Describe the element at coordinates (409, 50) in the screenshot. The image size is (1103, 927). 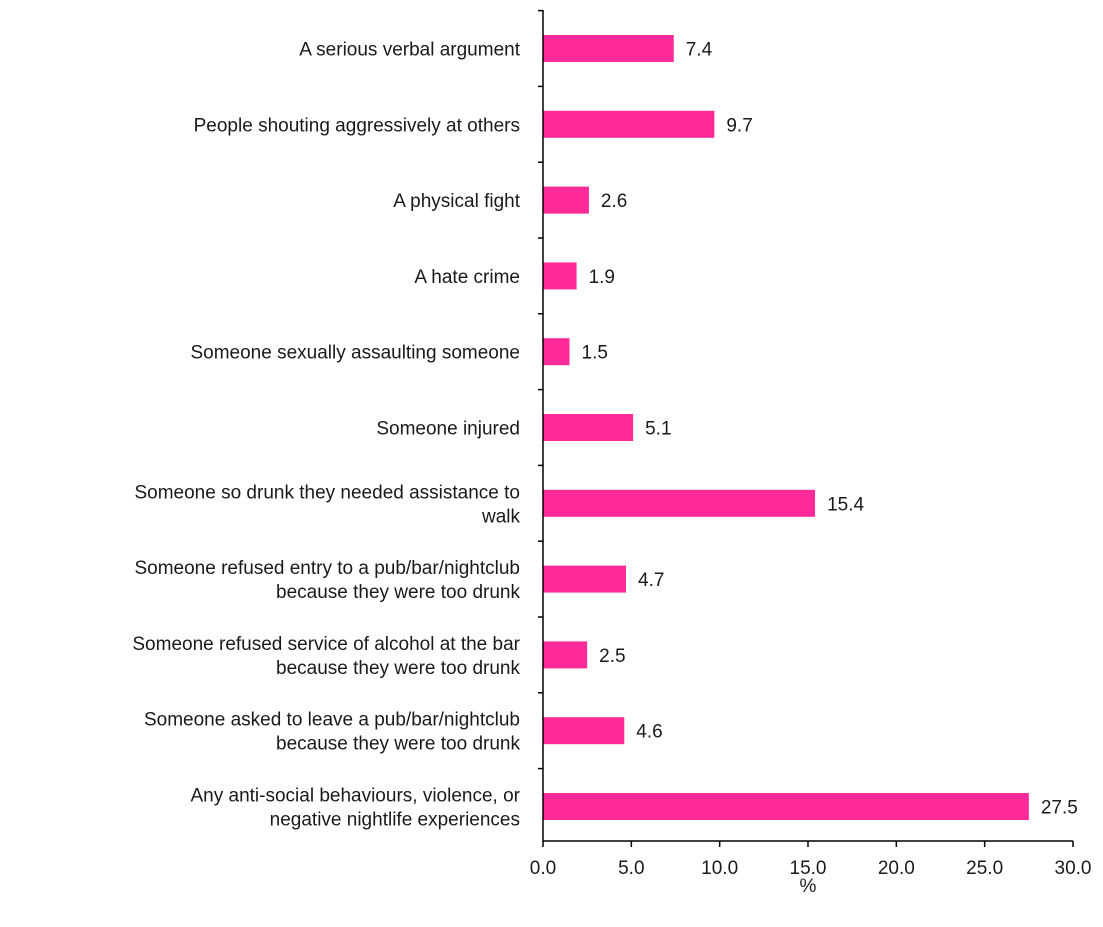
I see `category-label: A serious verbal argument` at that location.